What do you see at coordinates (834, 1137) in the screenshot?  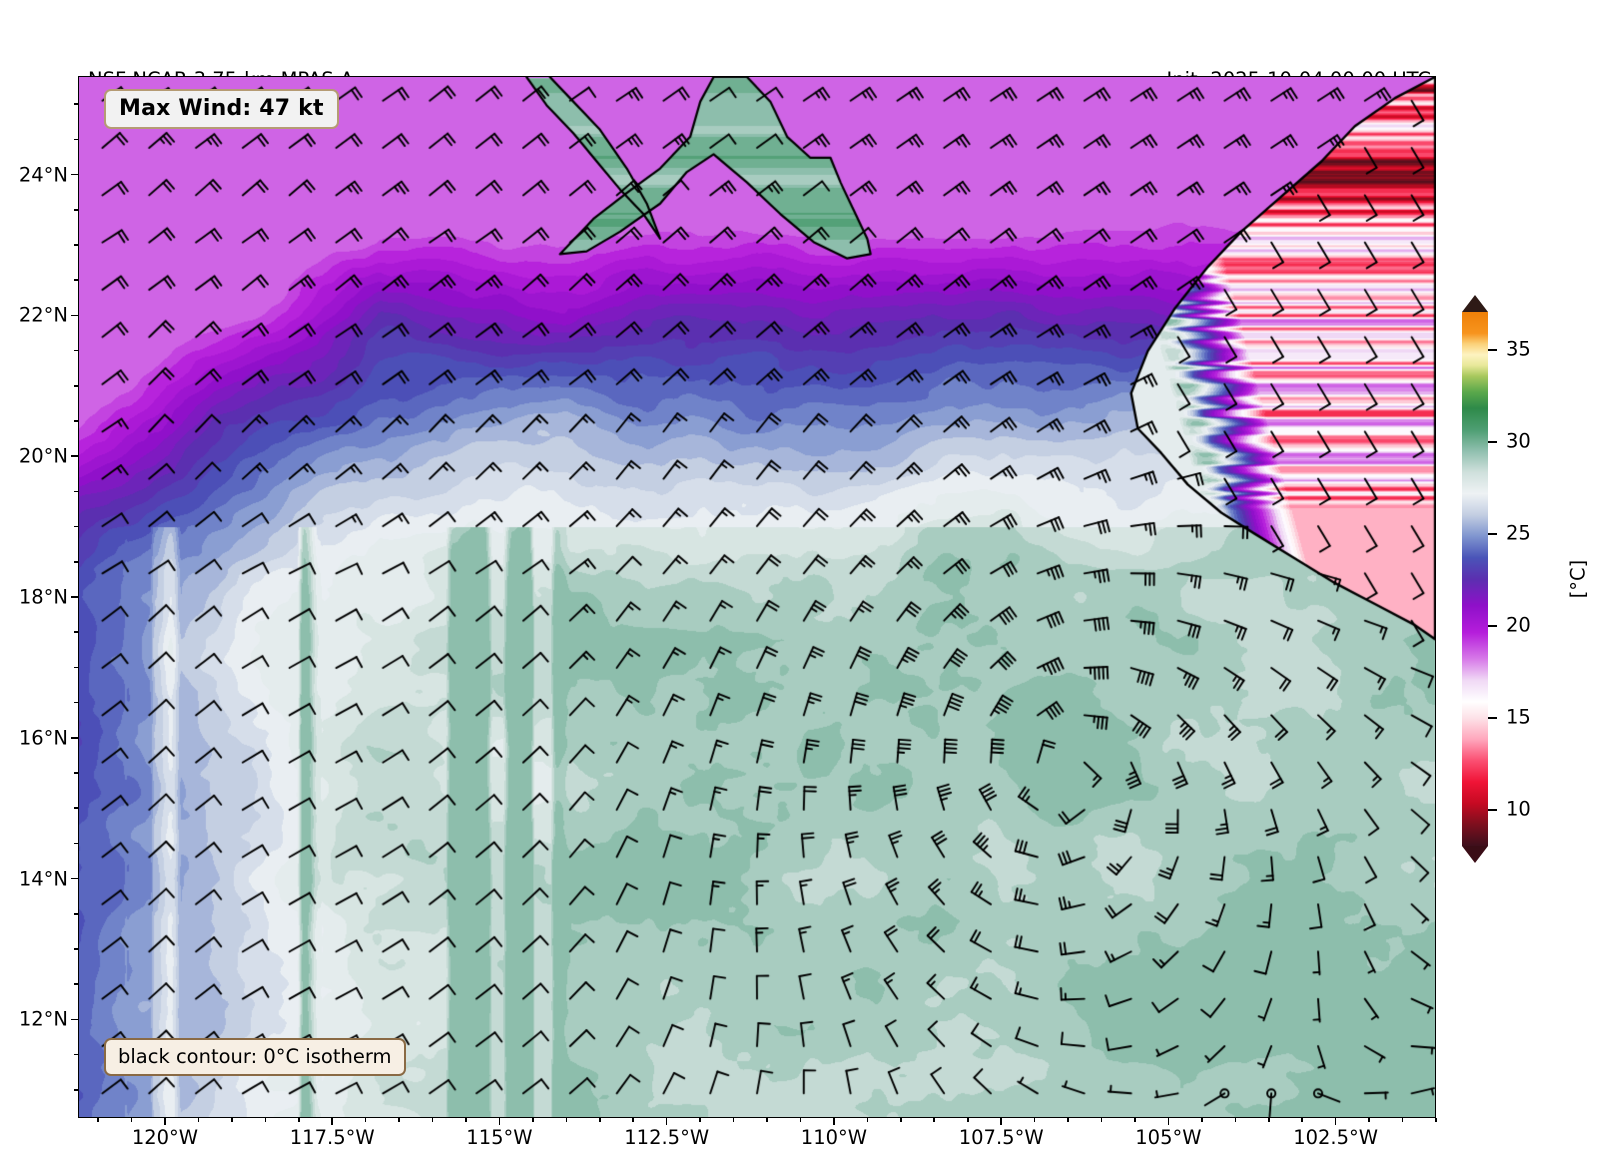 I see `x-tick-label: 110°W` at bounding box center [834, 1137].